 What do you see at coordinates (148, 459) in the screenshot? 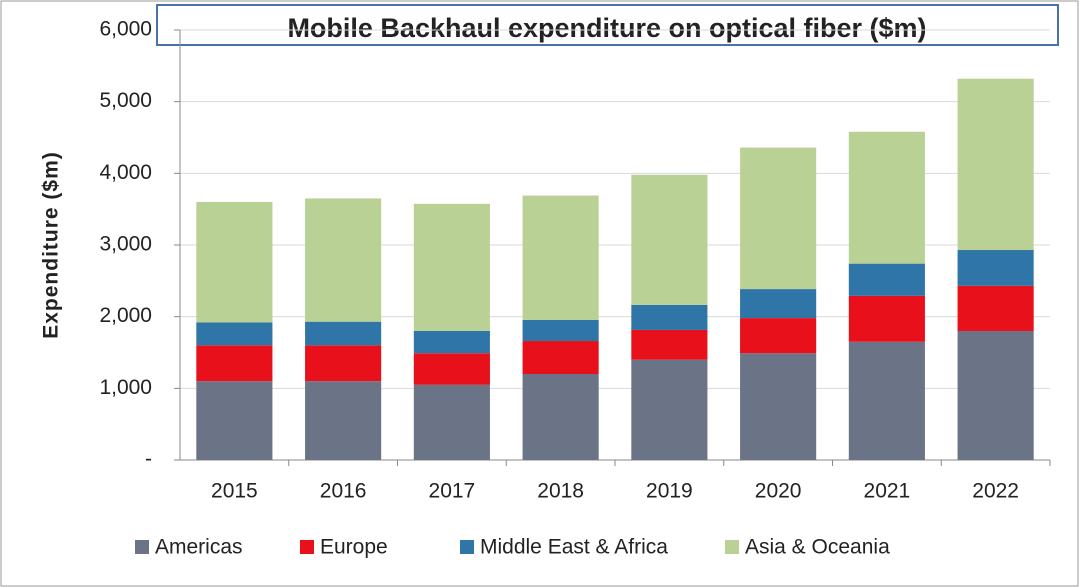
I see `y-tick-label: -` at bounding box center [148, 459].